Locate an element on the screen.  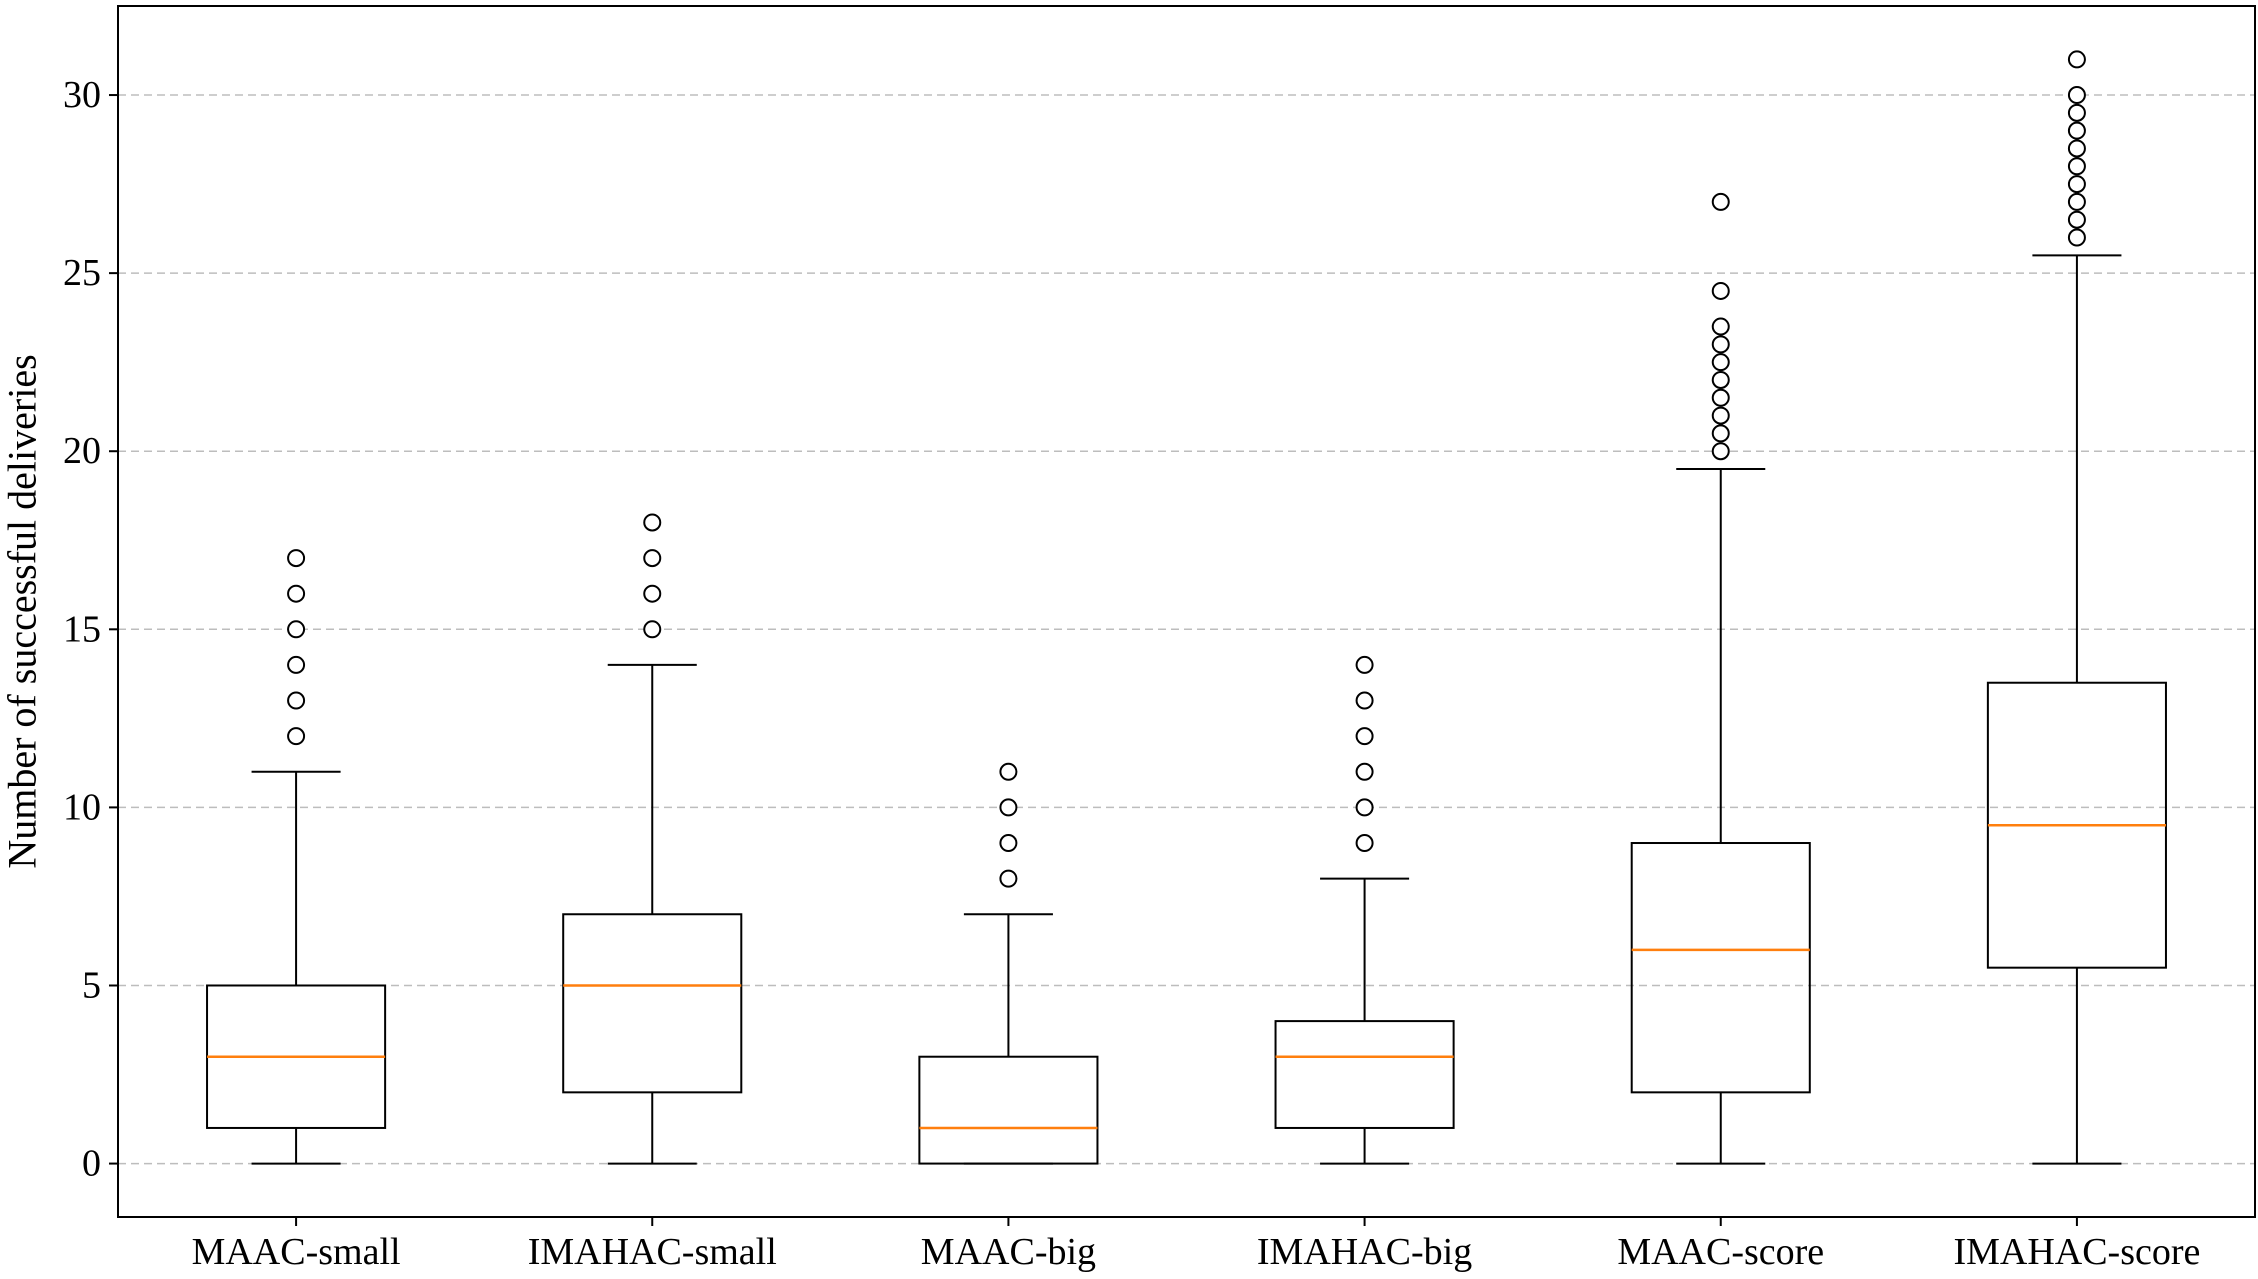
y-tick-label: 0 is located at coordinates (91, 1164).